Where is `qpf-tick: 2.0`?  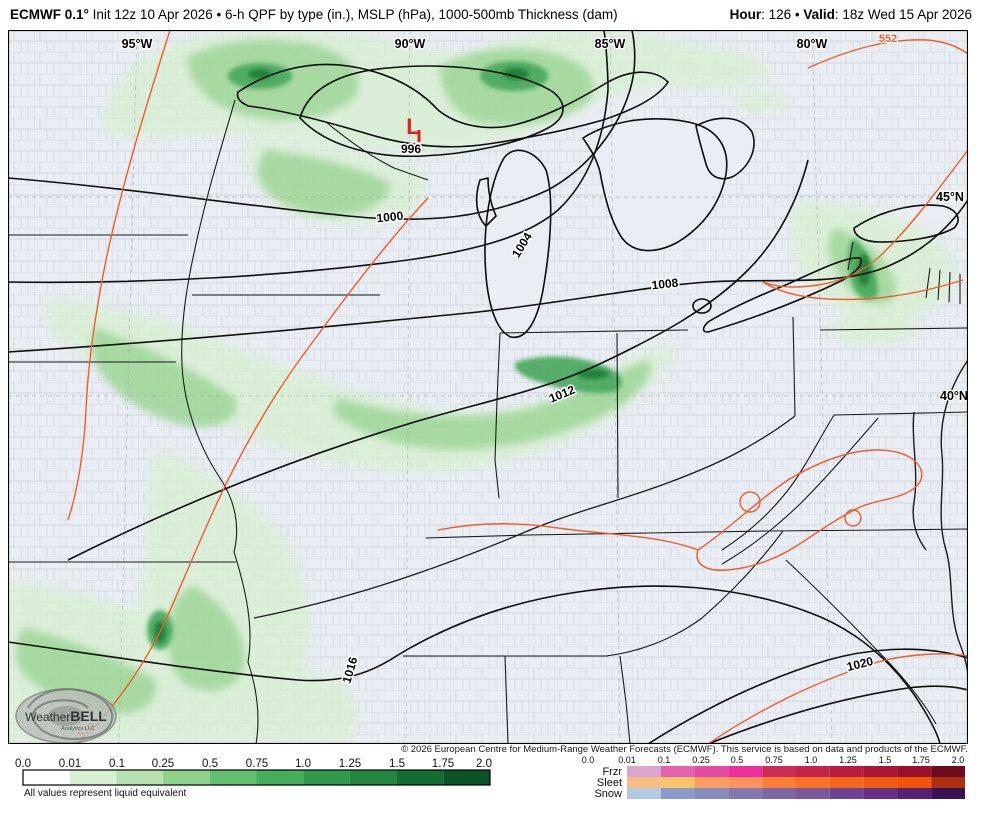
qpf-tick: 2.0 is located at coordinates (484, 764).